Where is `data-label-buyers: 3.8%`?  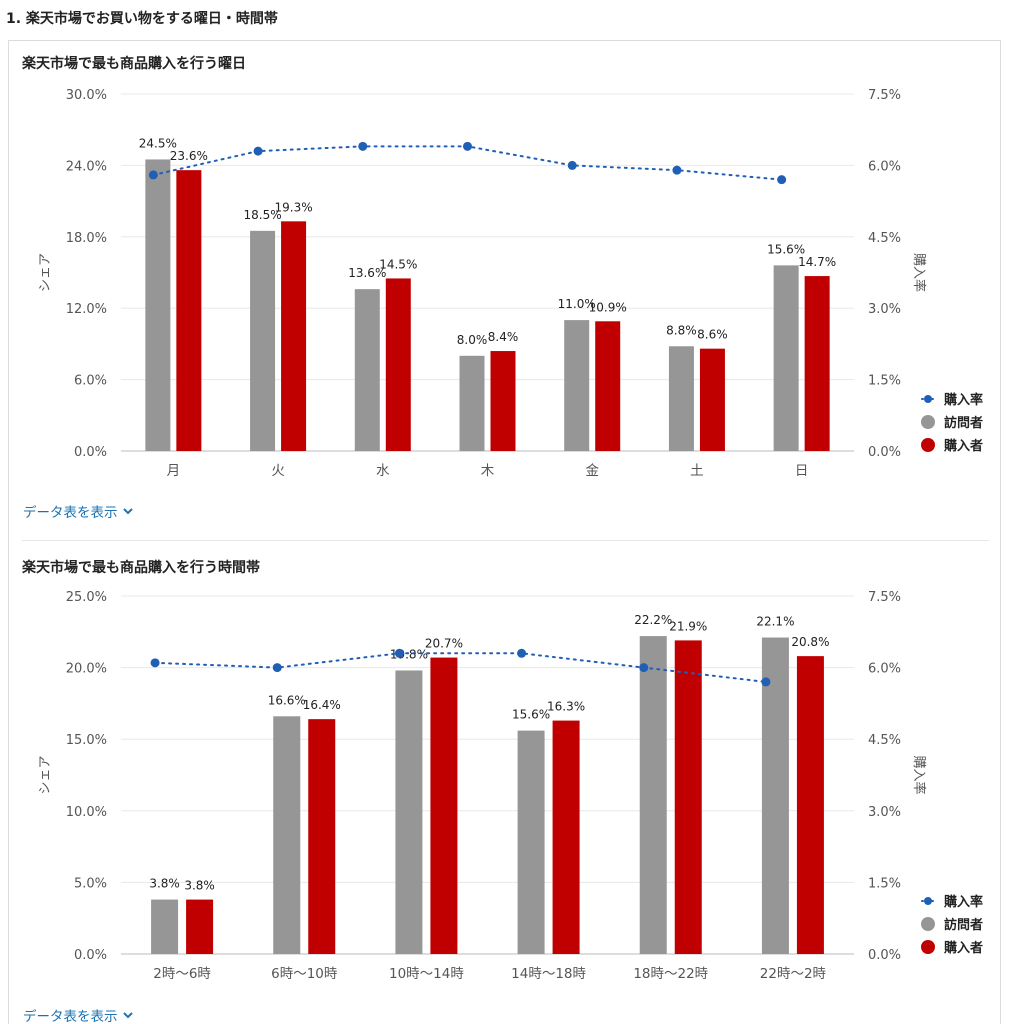
data-label-buyers: 3.8% is located at coordinates (199, 886).